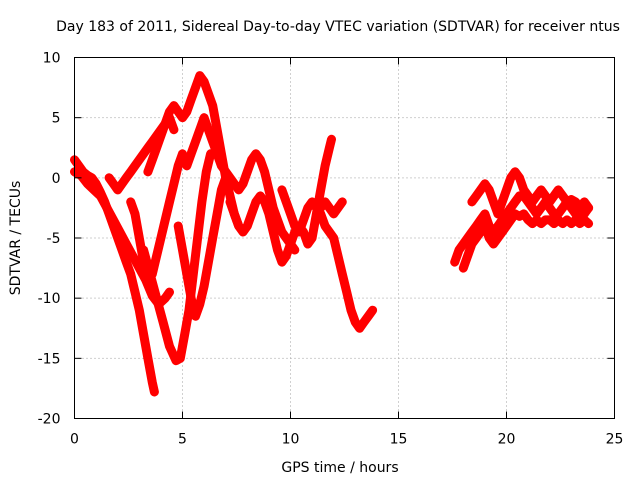  I want to click on x-tick-label: 25, so click(615, 440).